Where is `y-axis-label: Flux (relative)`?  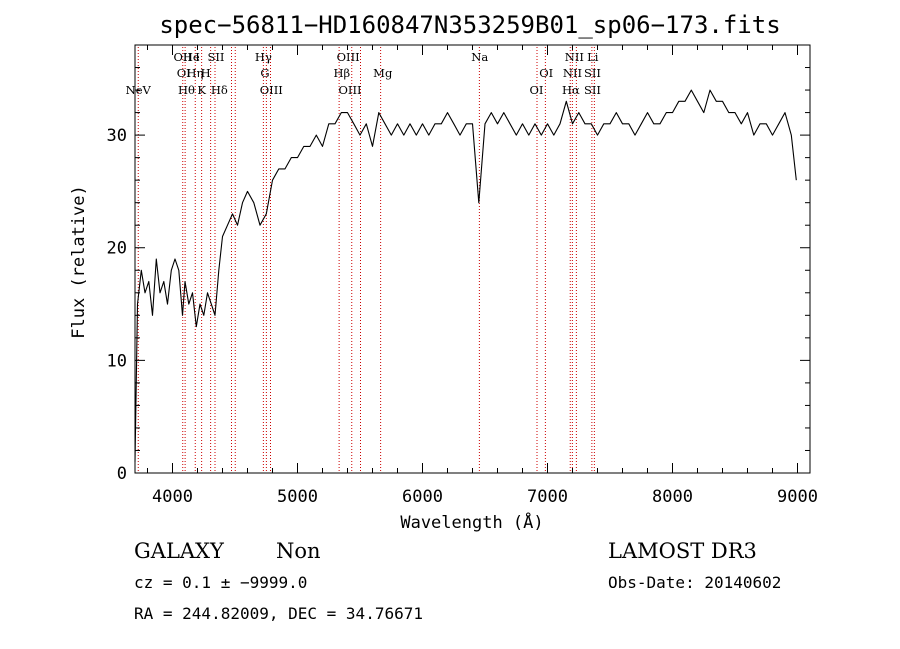 y-axis-label: Flux (relative) is located at coordinates (79, 262).